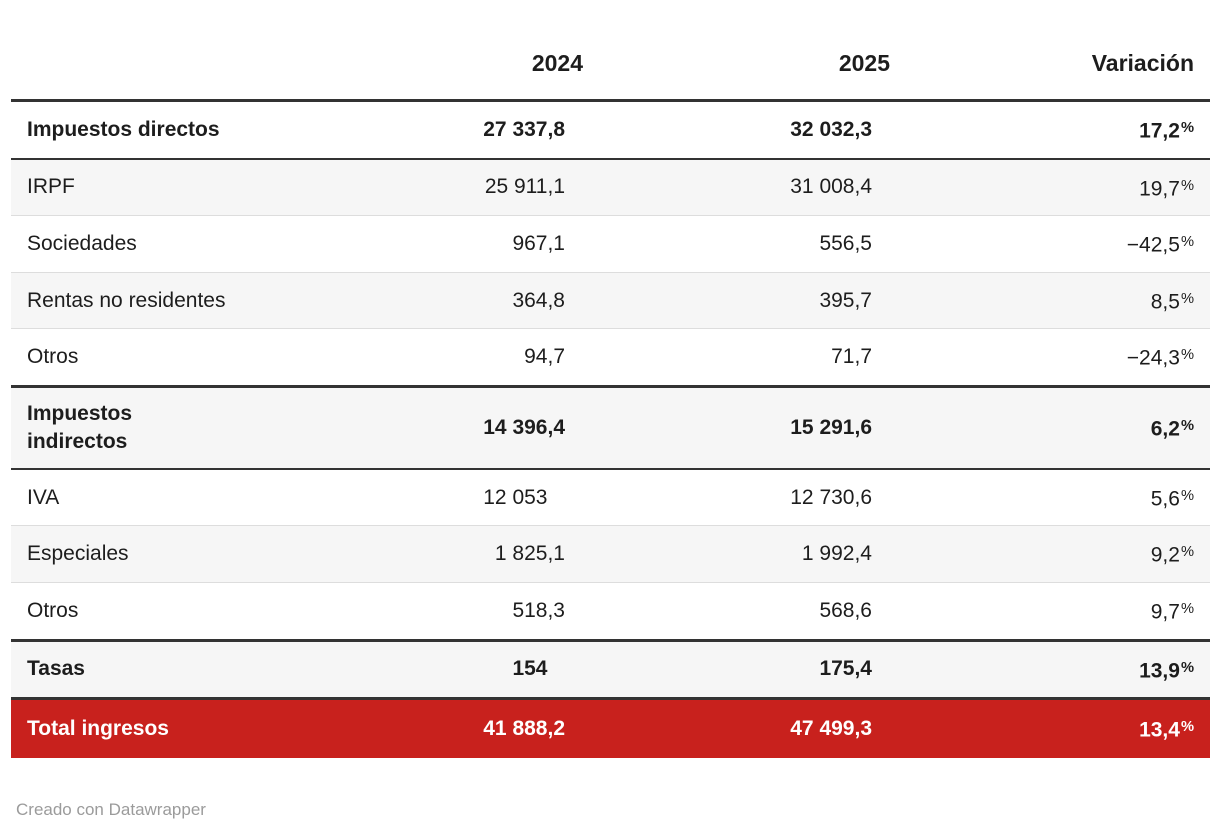 The width and height of the screenshot is (1220, 820). Describe the element at coordinates (1056, 669) in the screenshot. I see `cell-variacion: 13,9%` at that location.